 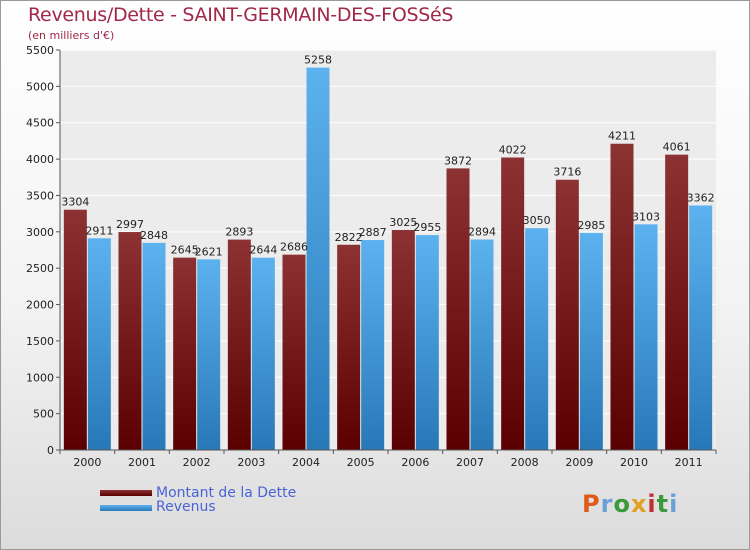 What do you see at coordinates (126, 508) in the screenshot?
I see `legend-swatch-revenus` at bounding box center [126, 508].